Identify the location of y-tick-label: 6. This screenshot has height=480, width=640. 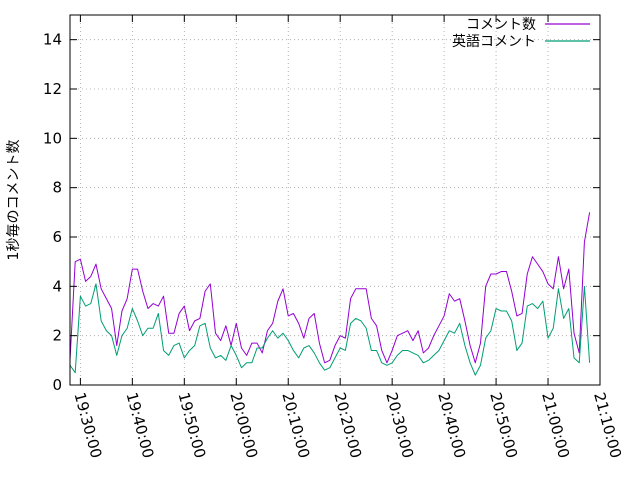
(57, 237).